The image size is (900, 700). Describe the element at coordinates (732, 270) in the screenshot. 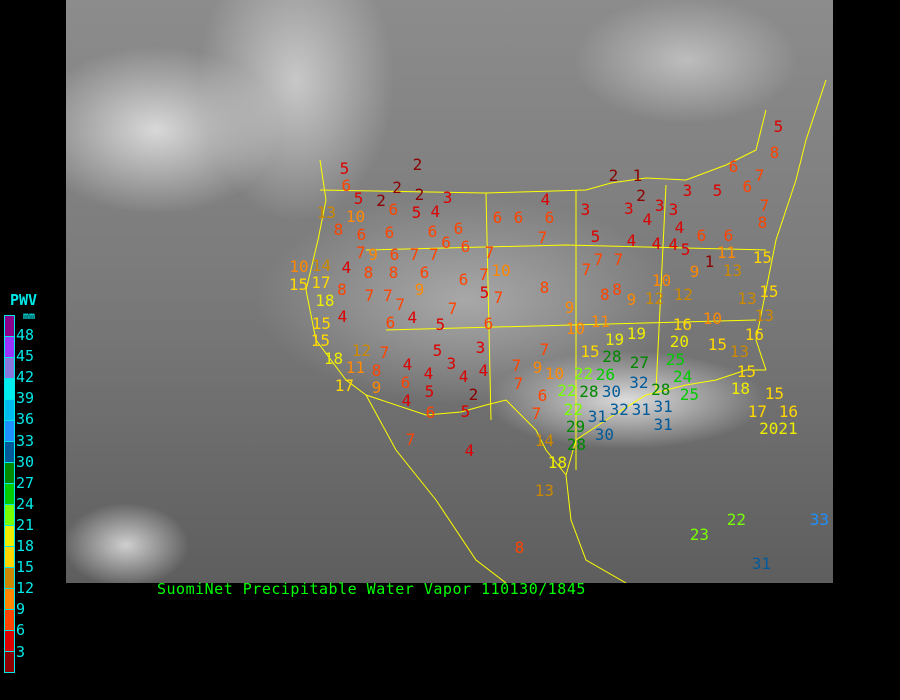

I see `pwv-station-value: 13` at that location.